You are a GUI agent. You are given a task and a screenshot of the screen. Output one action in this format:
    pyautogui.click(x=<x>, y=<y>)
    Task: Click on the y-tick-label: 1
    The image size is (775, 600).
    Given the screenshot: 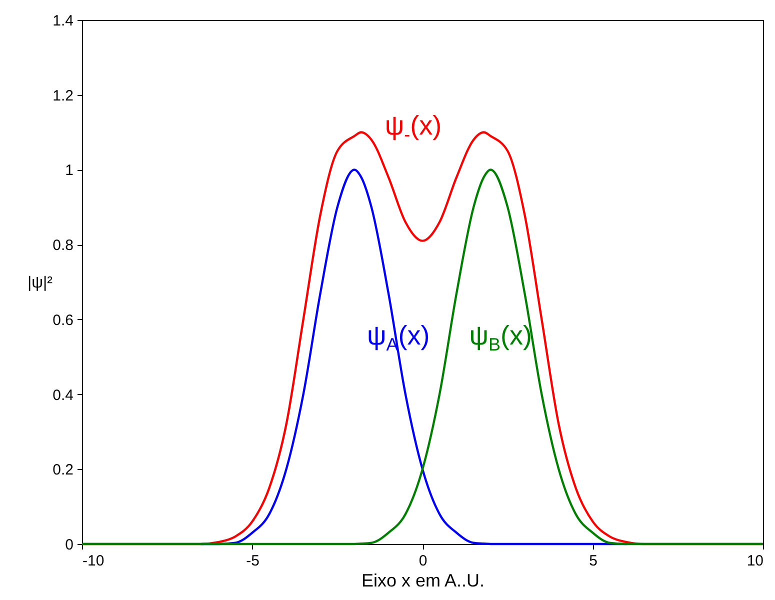 What is the action you would take?
    pyautogui.click(x=69, y=171)
    